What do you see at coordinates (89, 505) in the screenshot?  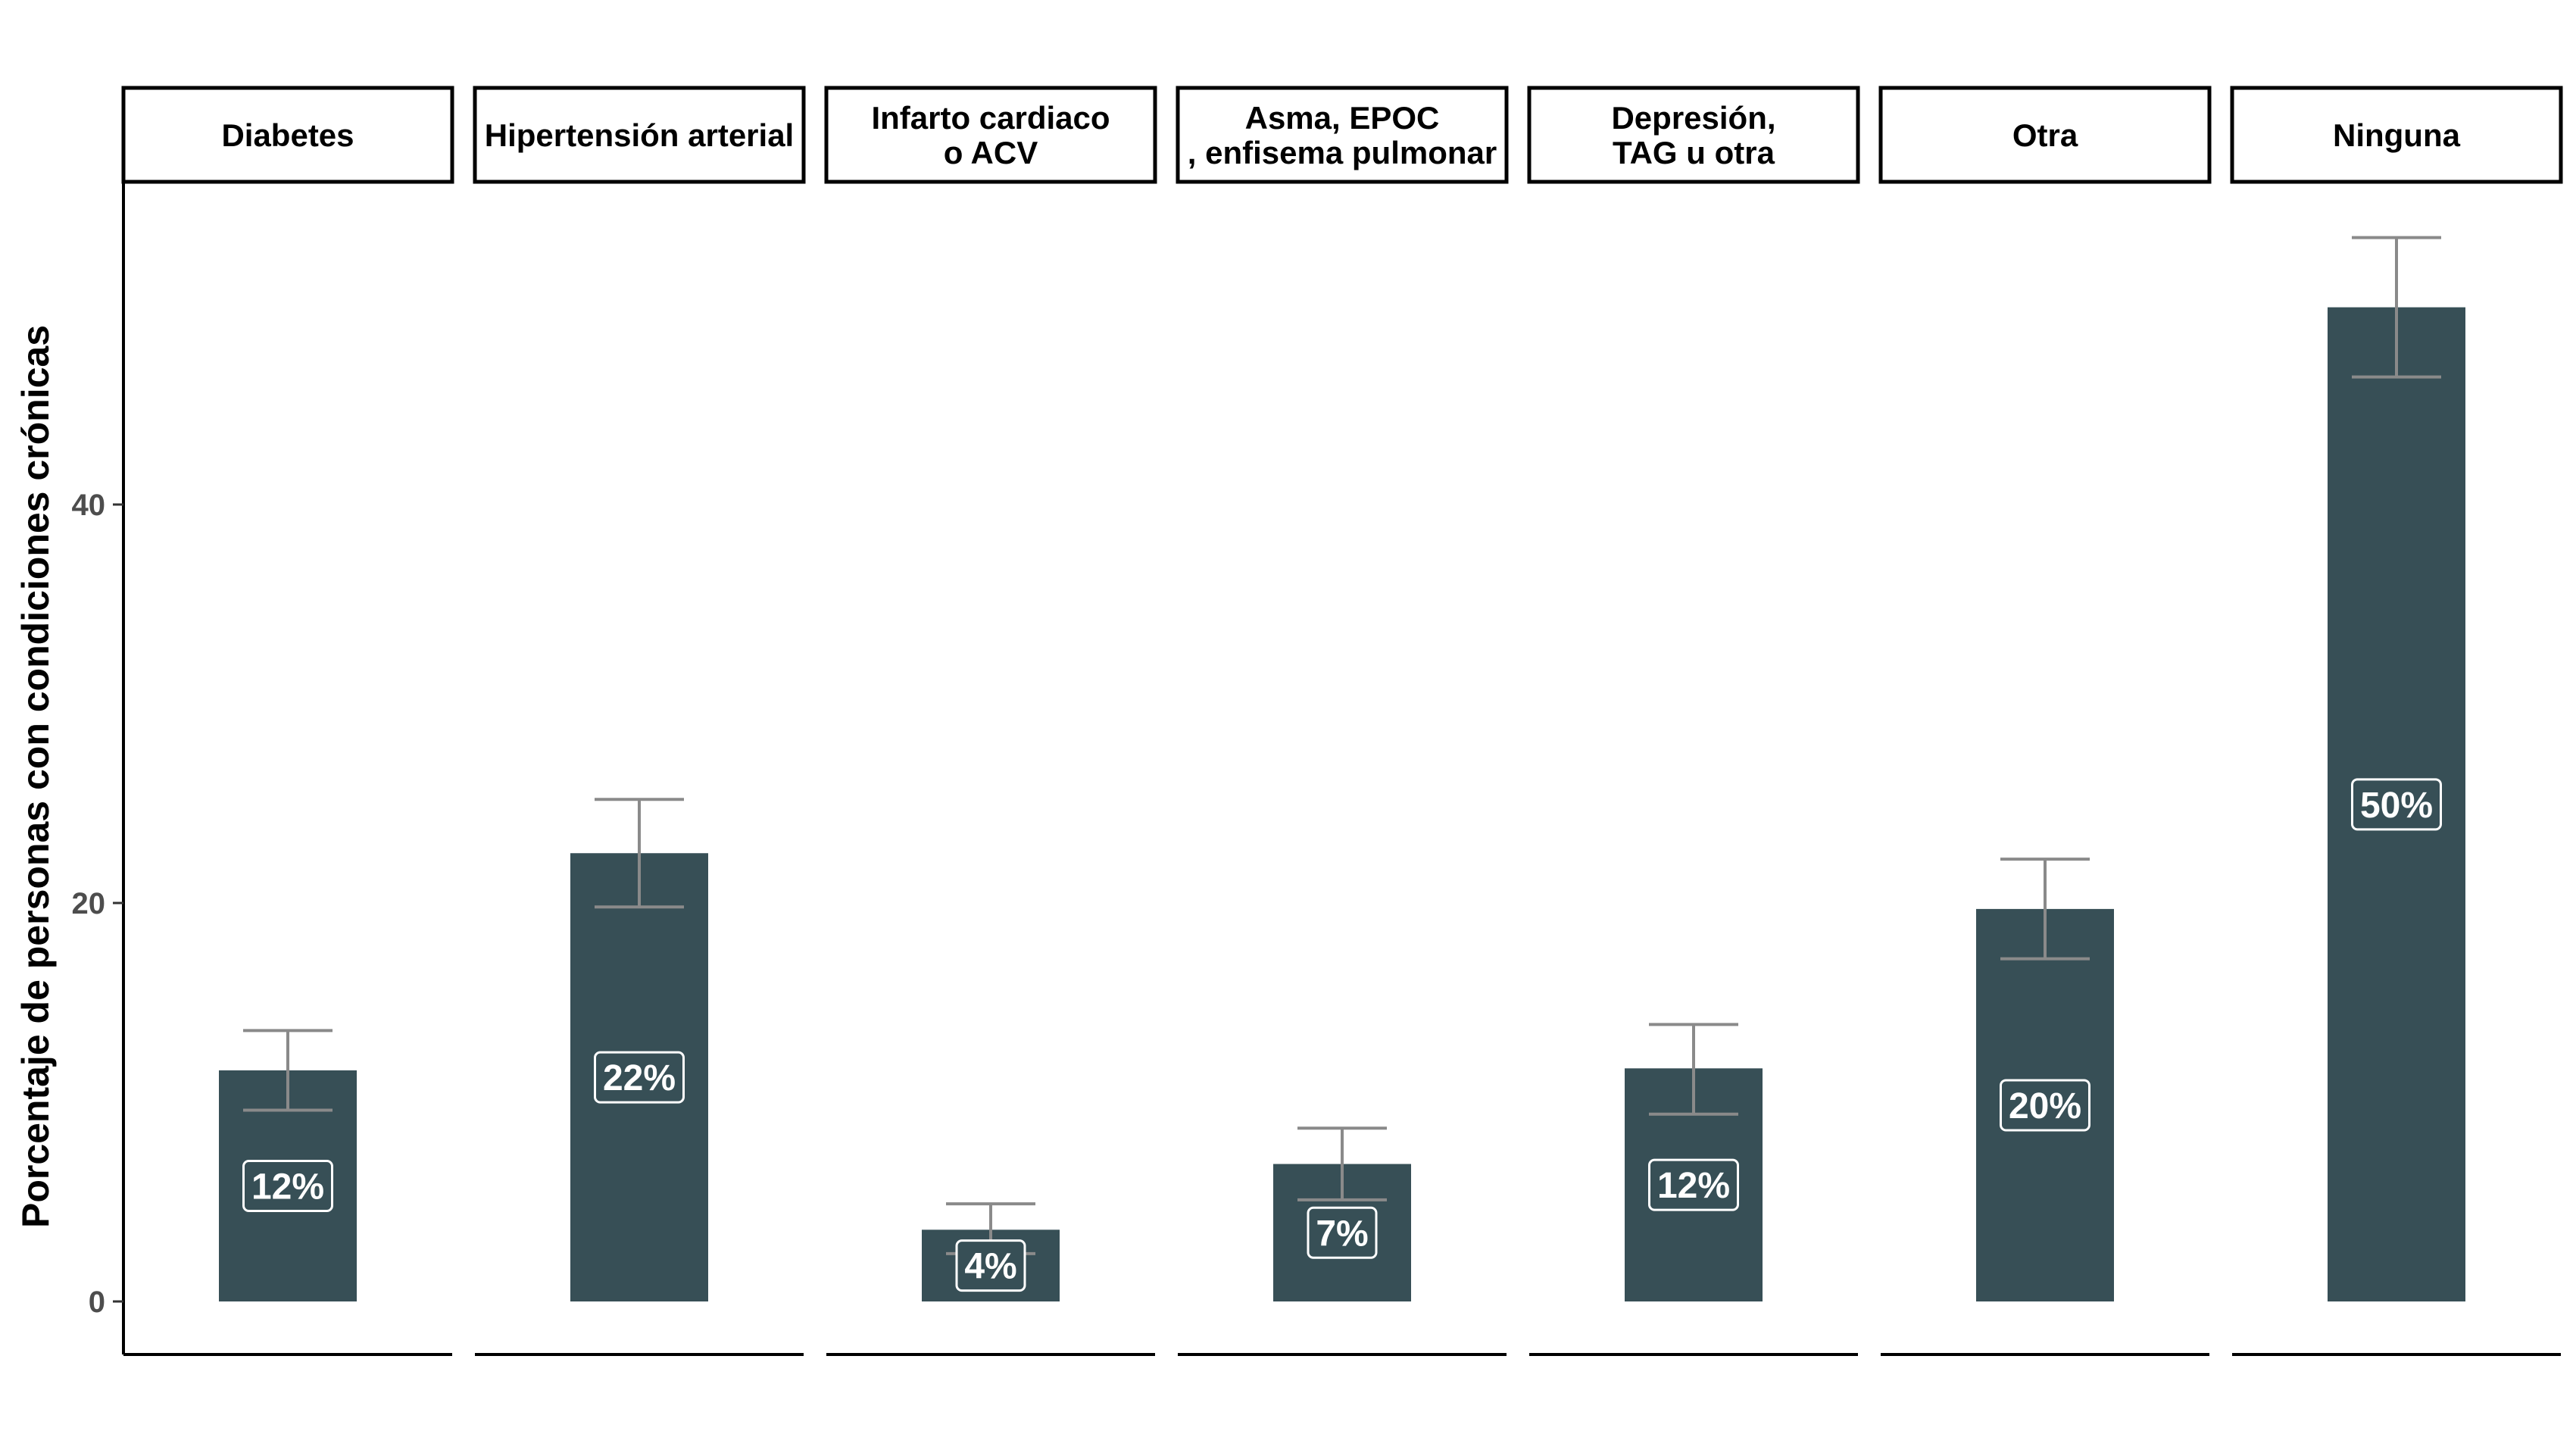 I see `y-tick-label: 40` at bounding box center [89, 505].